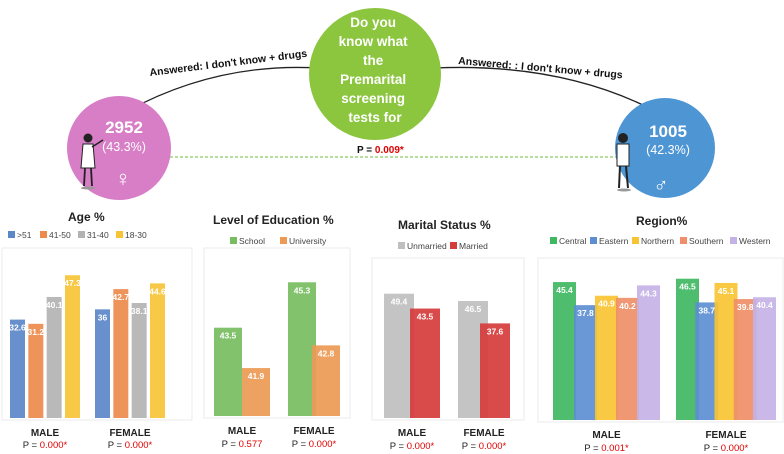 The image size is (784, 454). What do you see at coordinates (24, 235) in the screenshot?
I see `legend-label: >51` at bounding box center [24, 235].